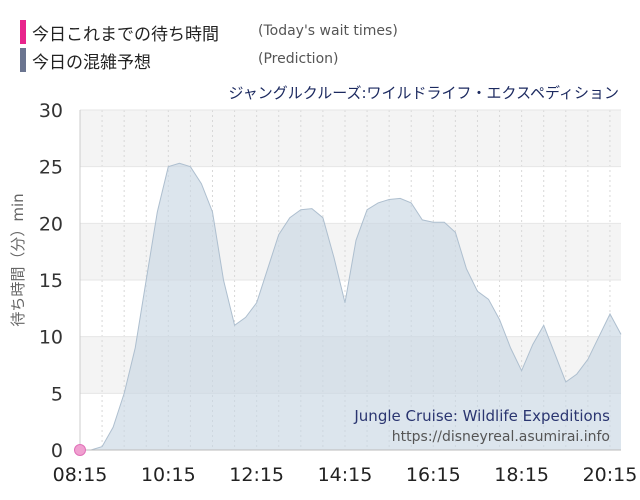  Describe the element at coordinates (51, 338) in the screenshot. I see `y-tick-label: 10` at that location.